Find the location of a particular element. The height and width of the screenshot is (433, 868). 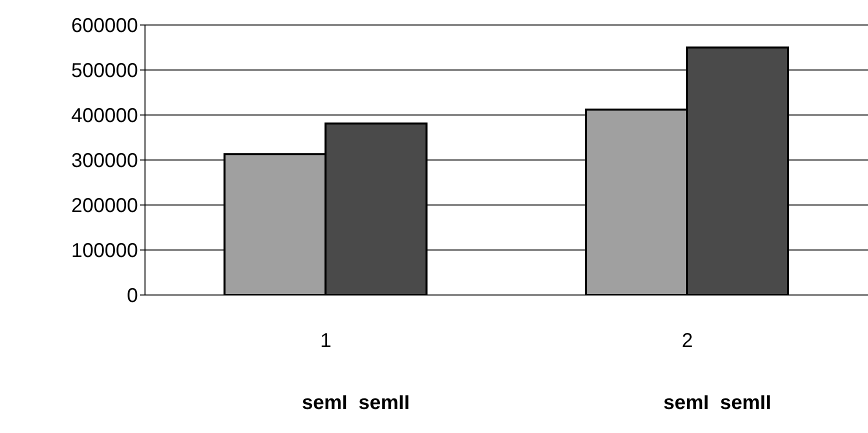

y-tick-label: 400000 is located at coordinates (104, 116).